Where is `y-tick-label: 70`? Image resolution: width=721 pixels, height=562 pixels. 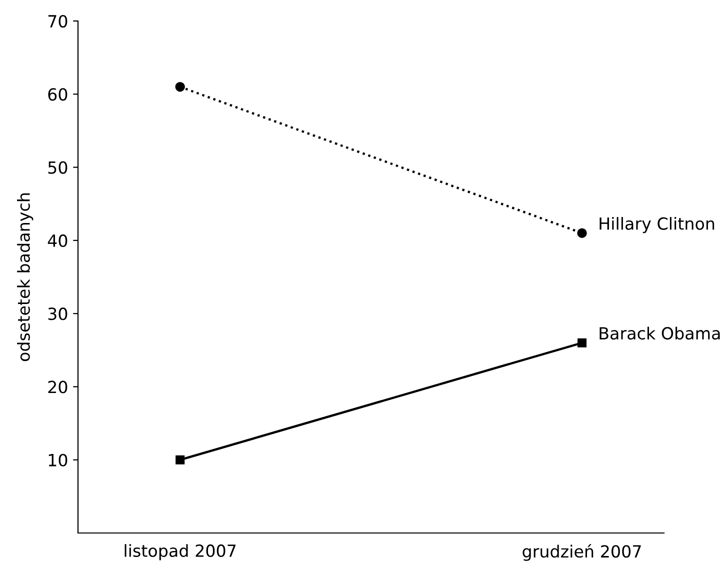
y-tick-label: 70 is located at coordinates (58, 21).